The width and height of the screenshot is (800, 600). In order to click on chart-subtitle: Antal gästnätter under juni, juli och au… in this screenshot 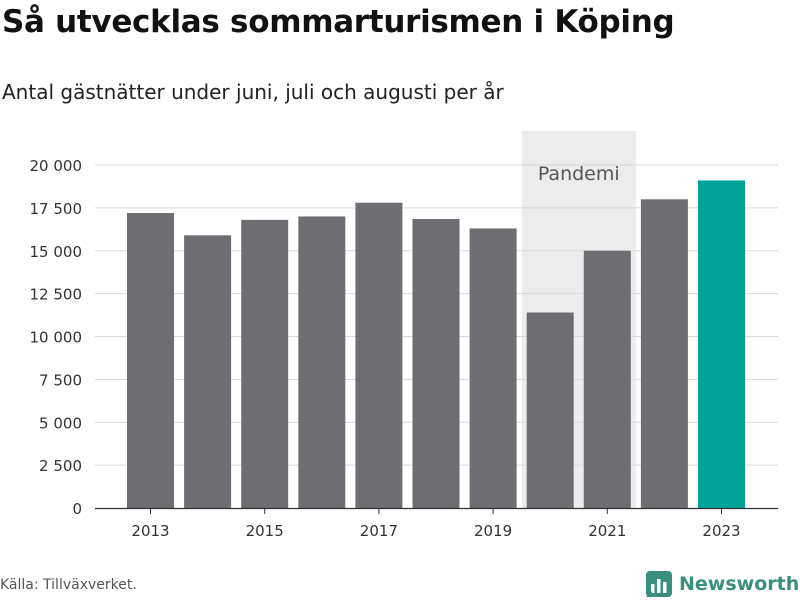, I will do `click(253, 92)`.